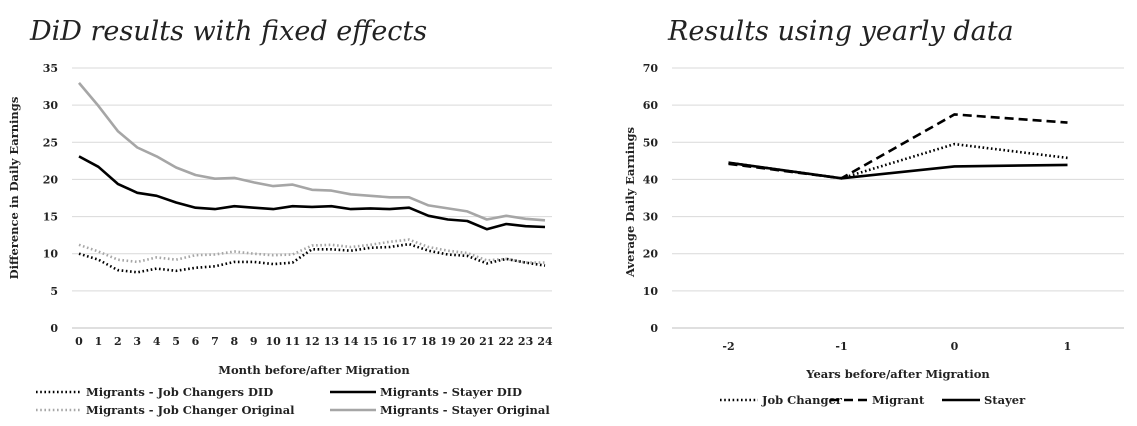 This screenshot has width=1137, height=426. What do you see at coordinates (118, 341) in the screenshot?
I see `x-tick-label: 2` at bounding box center [118, 341].